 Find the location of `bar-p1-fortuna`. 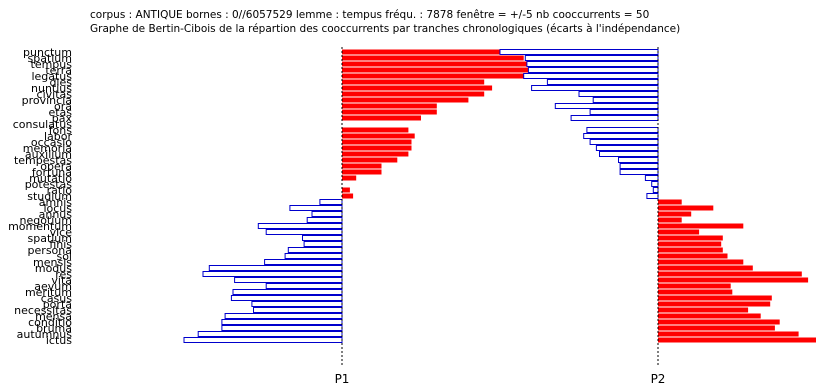

bar-p1-fortuna is located at coordinates (362, 172).